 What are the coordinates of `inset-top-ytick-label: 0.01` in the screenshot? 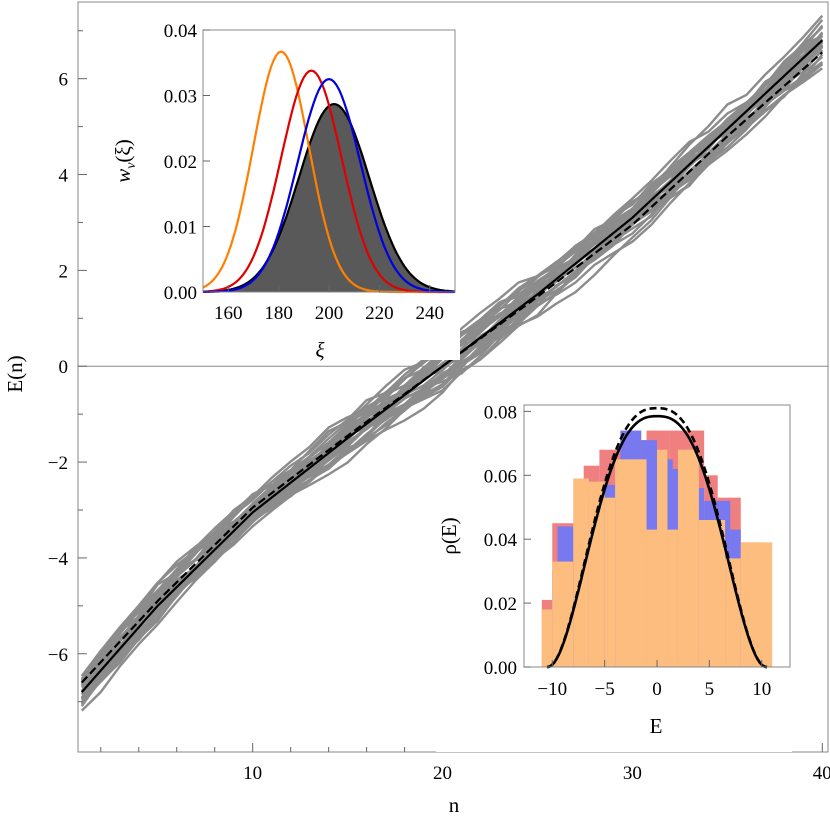 It's located at (180, 228).